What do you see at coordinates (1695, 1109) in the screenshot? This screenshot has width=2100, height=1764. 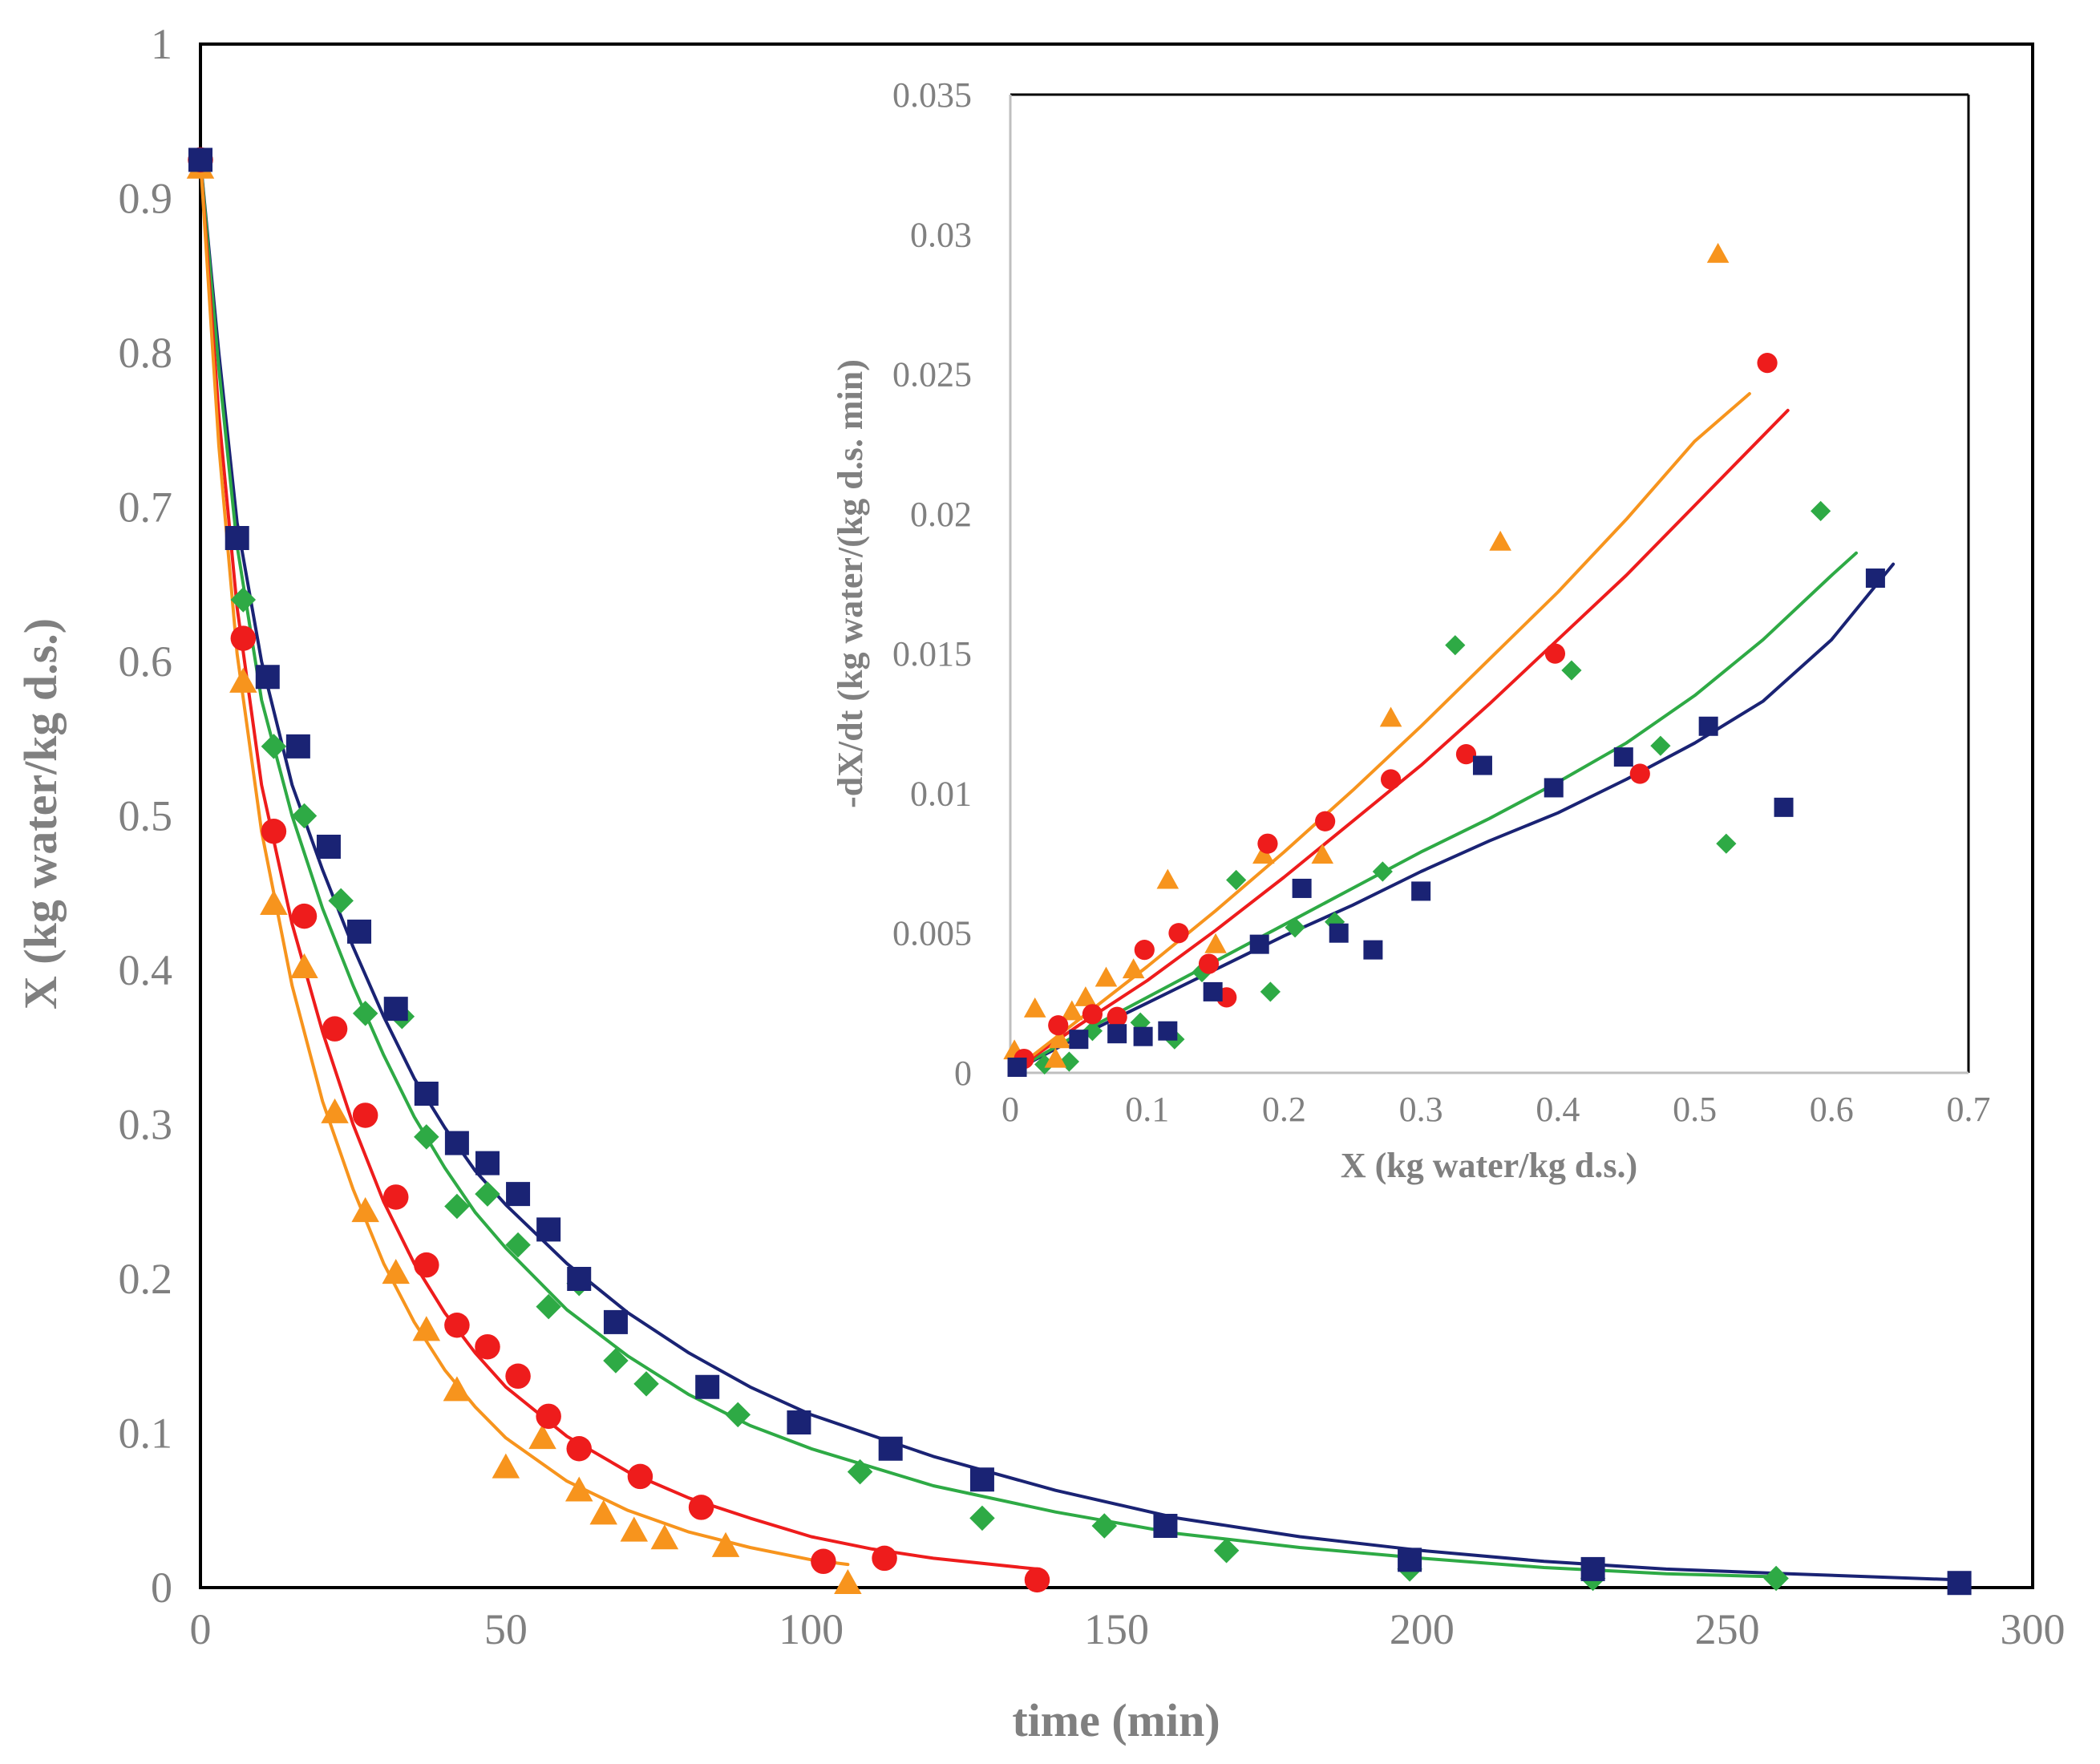 I see `inset-x-tick-label: 0.5` at bounding box center [1695, 1109].